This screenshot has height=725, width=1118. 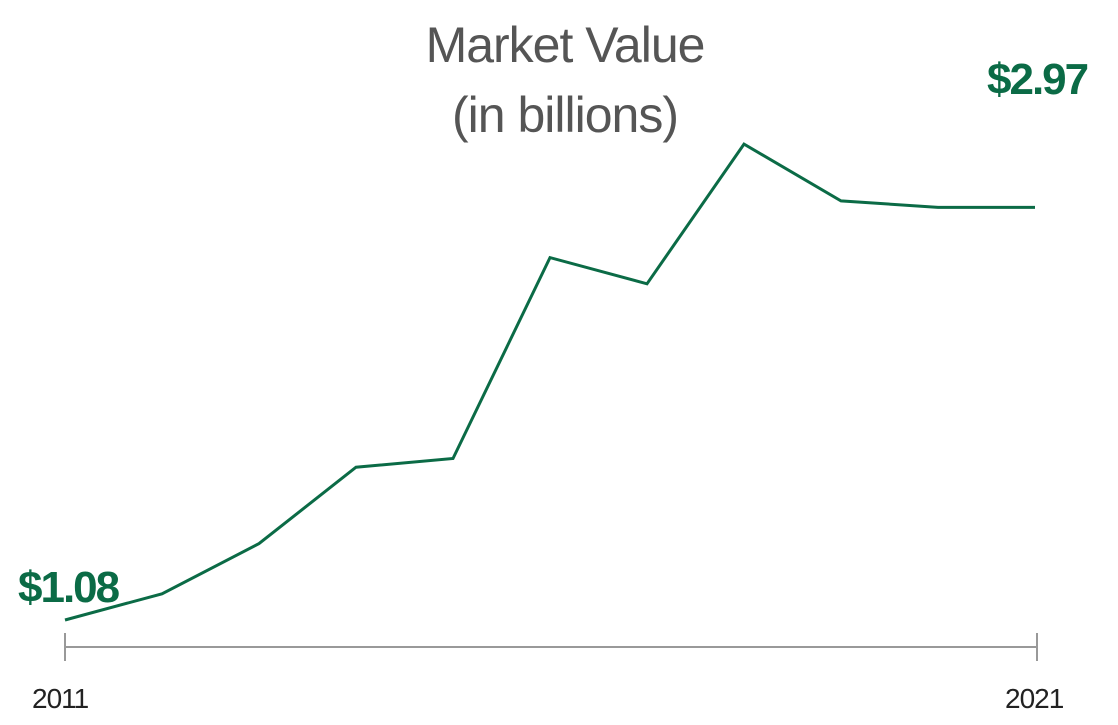 I want to click on chart-title: Market Value, so click(x=565, y=45).